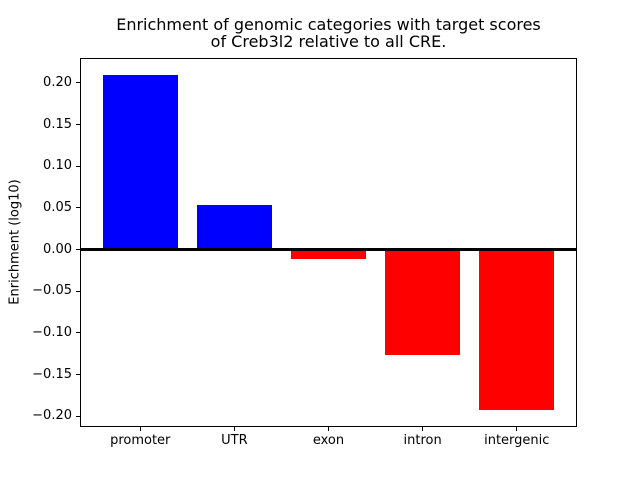 The width and height of the screenshot is (640, 480). I want to click on y-tick-label: 0.05, so click(57, 207).